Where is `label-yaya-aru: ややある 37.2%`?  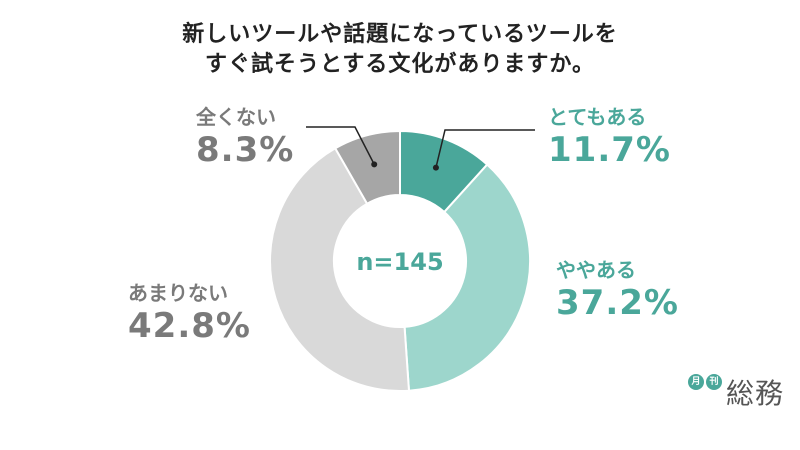
label-yaya-aru: ややある 37.2% is located at coordinates (617, 288).